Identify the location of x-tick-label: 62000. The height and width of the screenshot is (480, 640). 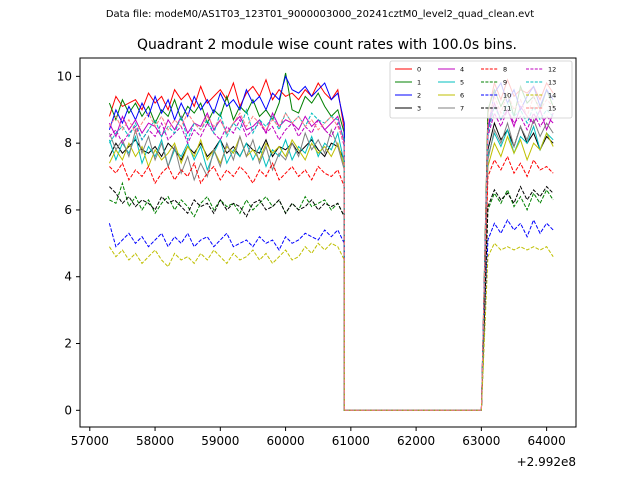
(416, 441).